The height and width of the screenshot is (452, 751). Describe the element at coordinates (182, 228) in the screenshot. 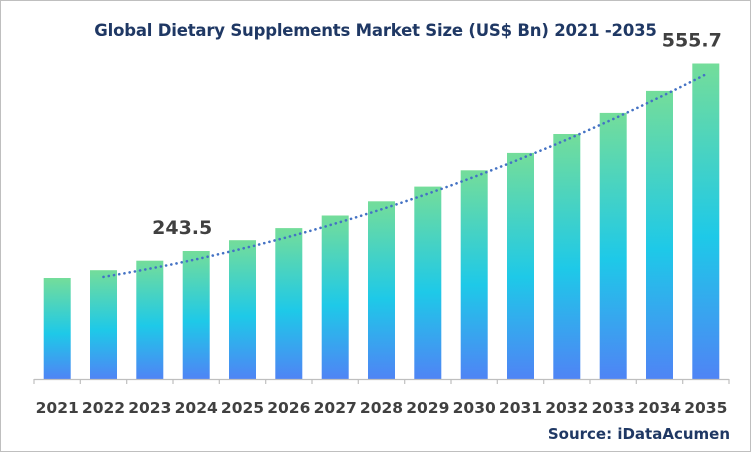

I see `data-label-2024: 243.5` at that location.